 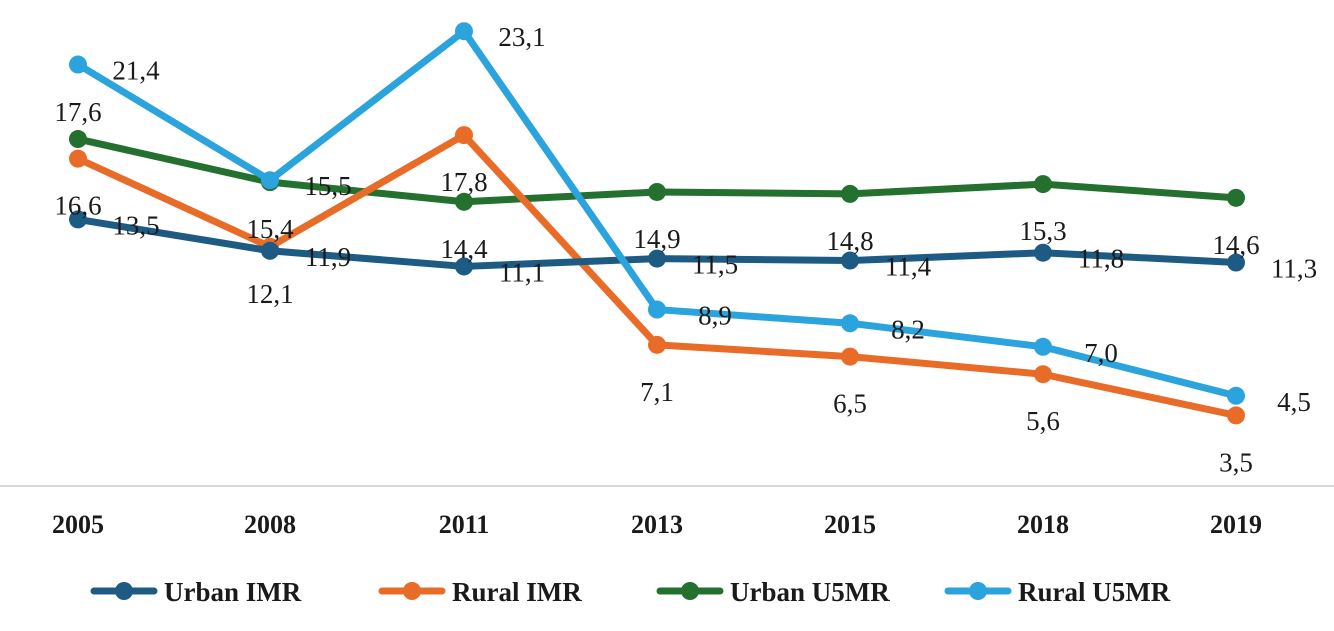 I want to click on rural-imr-data-label: 6,5, so click(x=850, y=404).